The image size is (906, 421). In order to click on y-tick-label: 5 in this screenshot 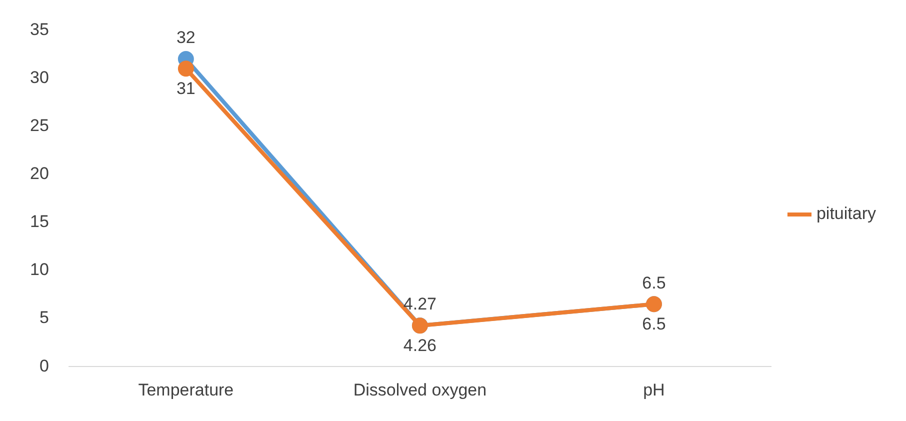, I will do `click(44, 318)`.